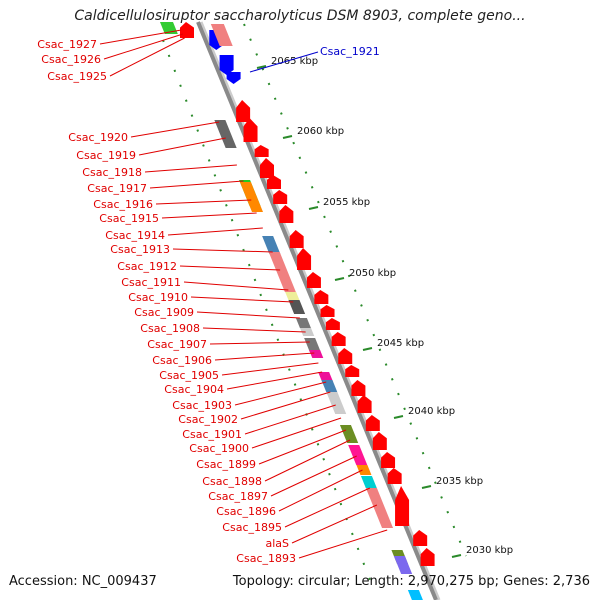 The height and width of the screenshot is (600, 600). What do you see at coordinates (212, 434) in the screenshot?
I see `gene-label: Csac_1901` at bounding box center [212, 434].